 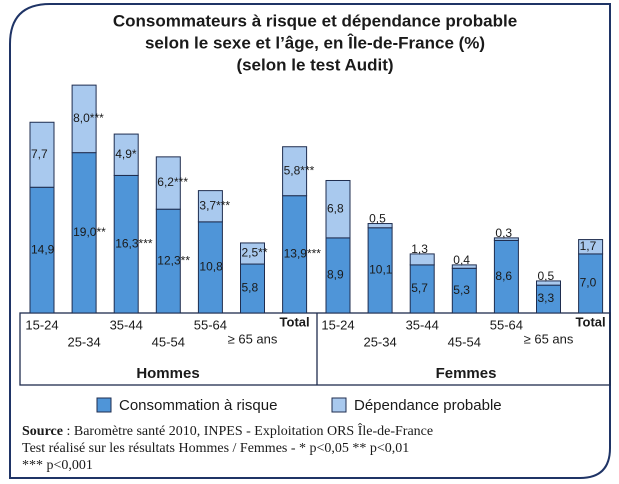 What do you see at coordinates (57, 465) in the screenshot?
I see `note: *** p<0,001` at bounding box center [57, 465].